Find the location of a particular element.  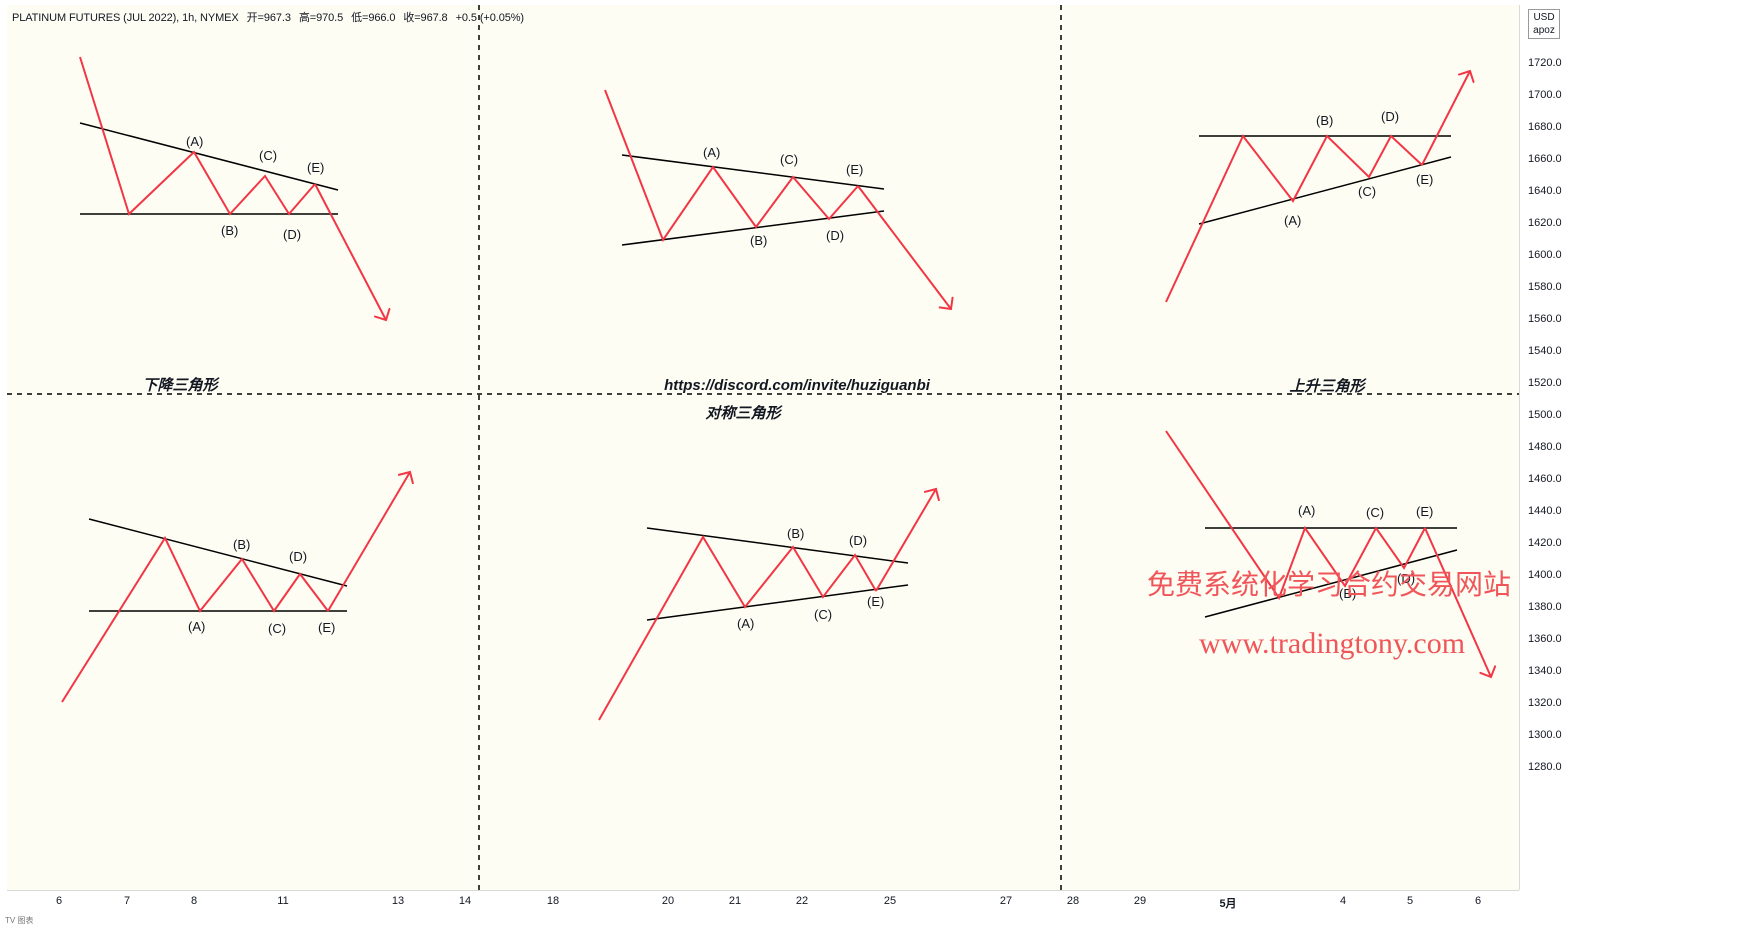

discord-link: https://discord.com/invite/huziguanbi is located at coordinates (797, 385).